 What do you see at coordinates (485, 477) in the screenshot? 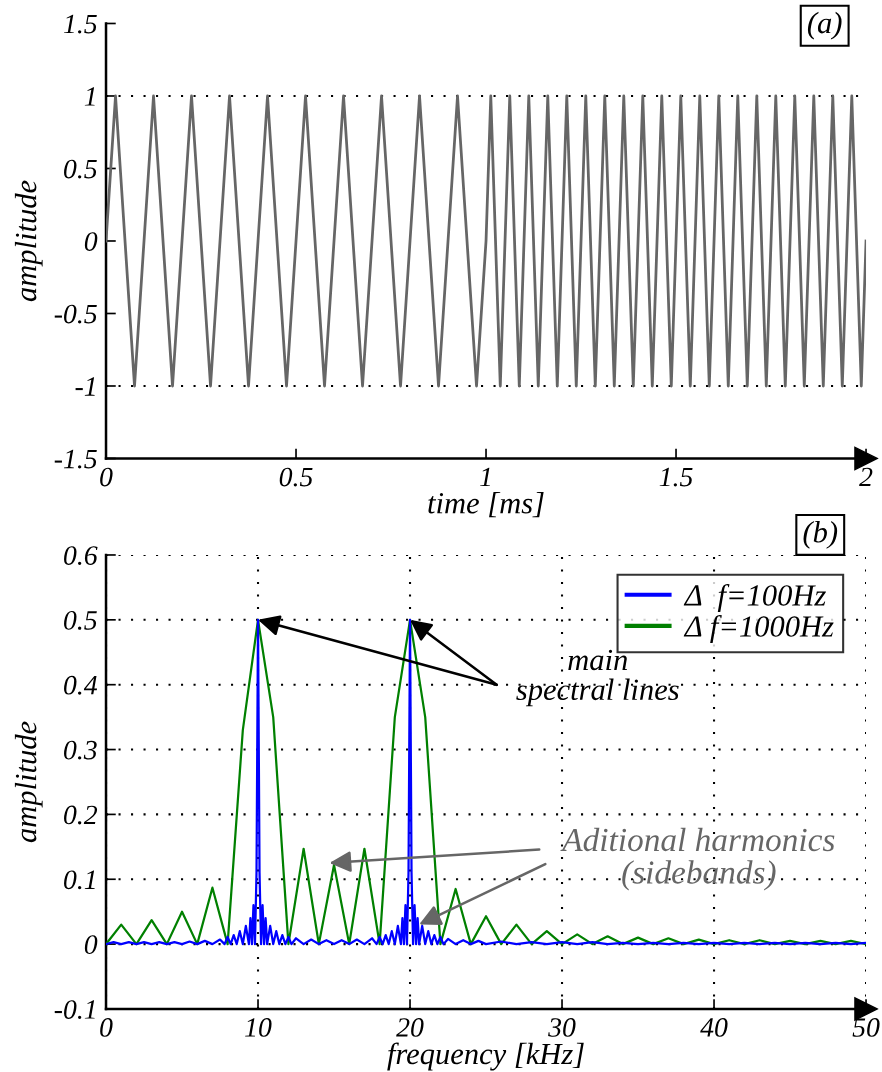
I see `x-tick-label: 1` at bounding box center [485, 477].